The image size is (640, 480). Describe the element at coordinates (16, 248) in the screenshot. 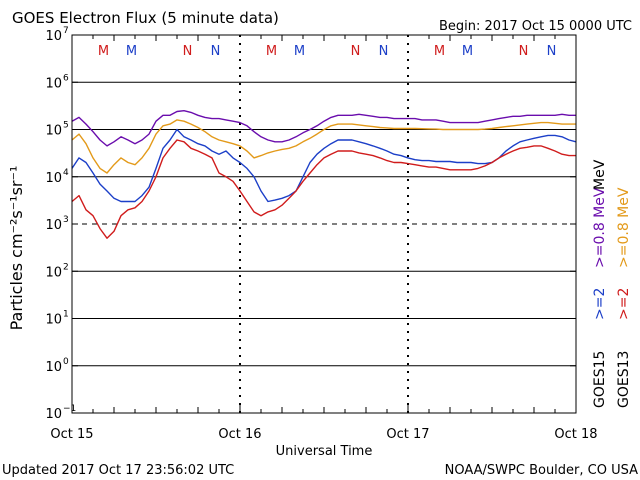

I see `y-axis-label: Particles cm⁻²s⁻¹sr⁻¹` at that location.